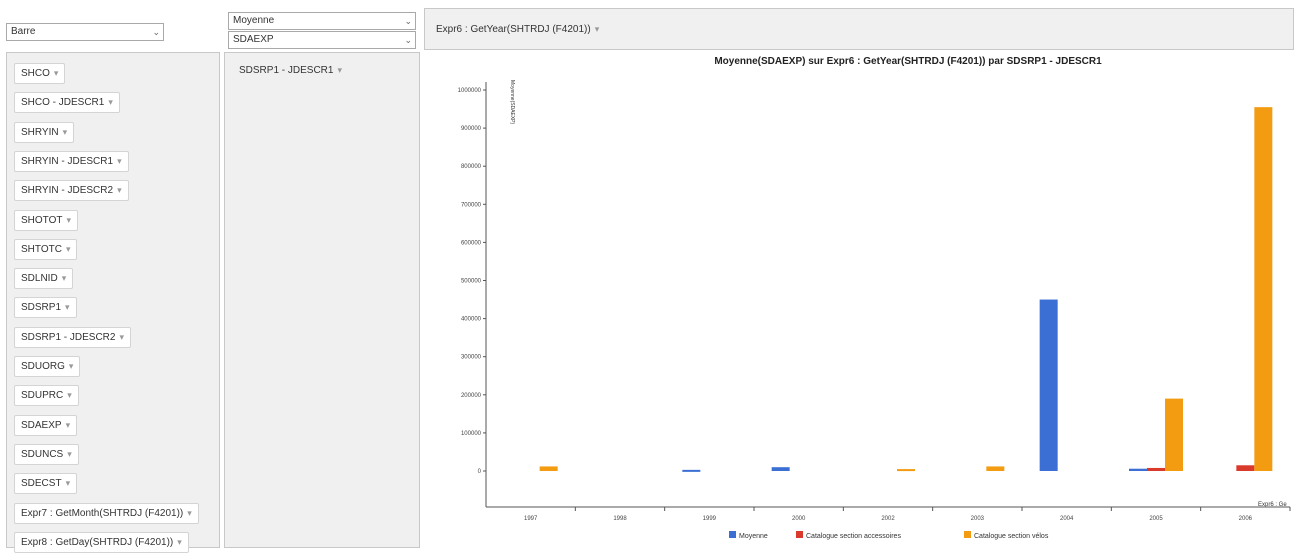 The width and height of the screenshot is (1298, 553). I want to click on field-label: SHRYIN, so click(40, 132).